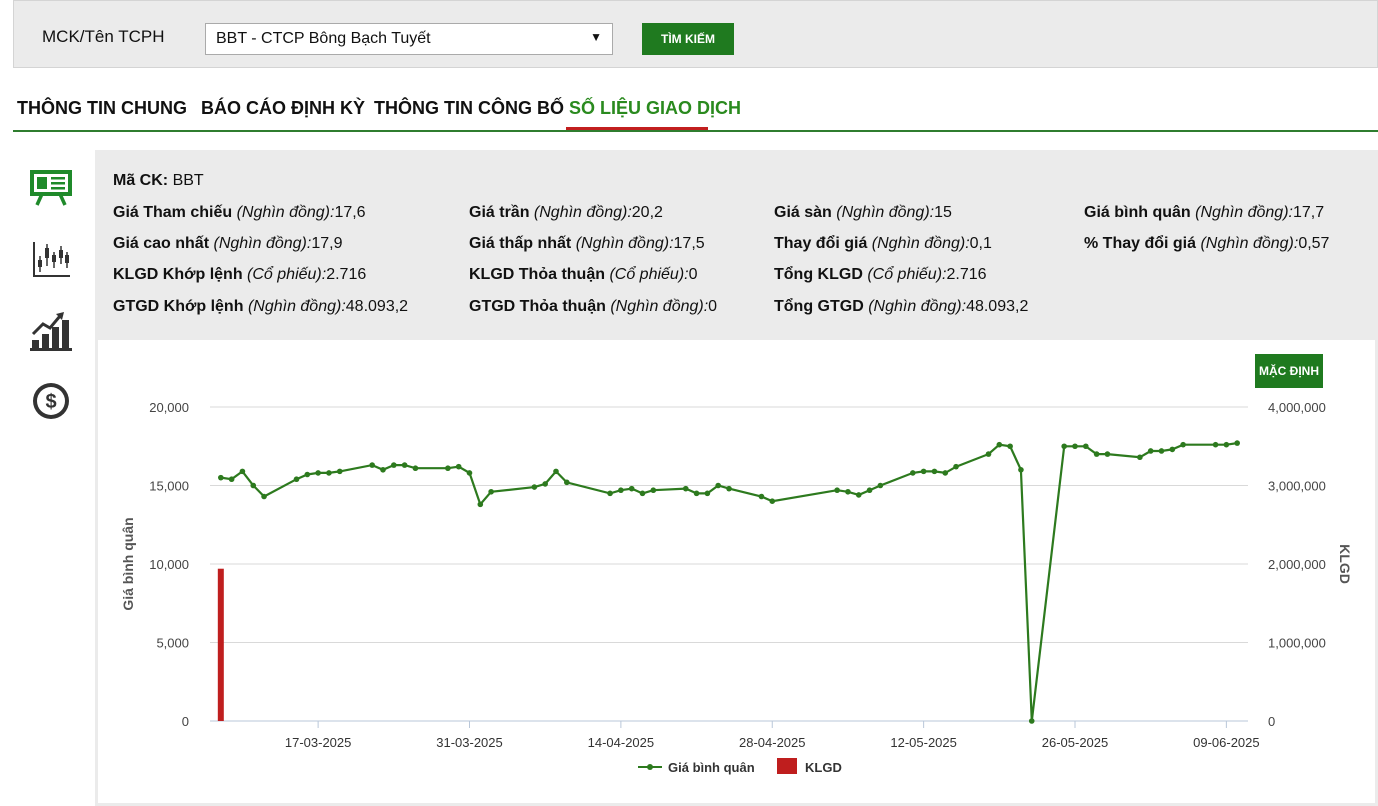 The height and width of the screenshot is (806, 1378). What do you see at coordinates (1297, 486) in the screenshot?
I see `y2-tick-label: 3,000,000` at bounding box center [1297, 486].